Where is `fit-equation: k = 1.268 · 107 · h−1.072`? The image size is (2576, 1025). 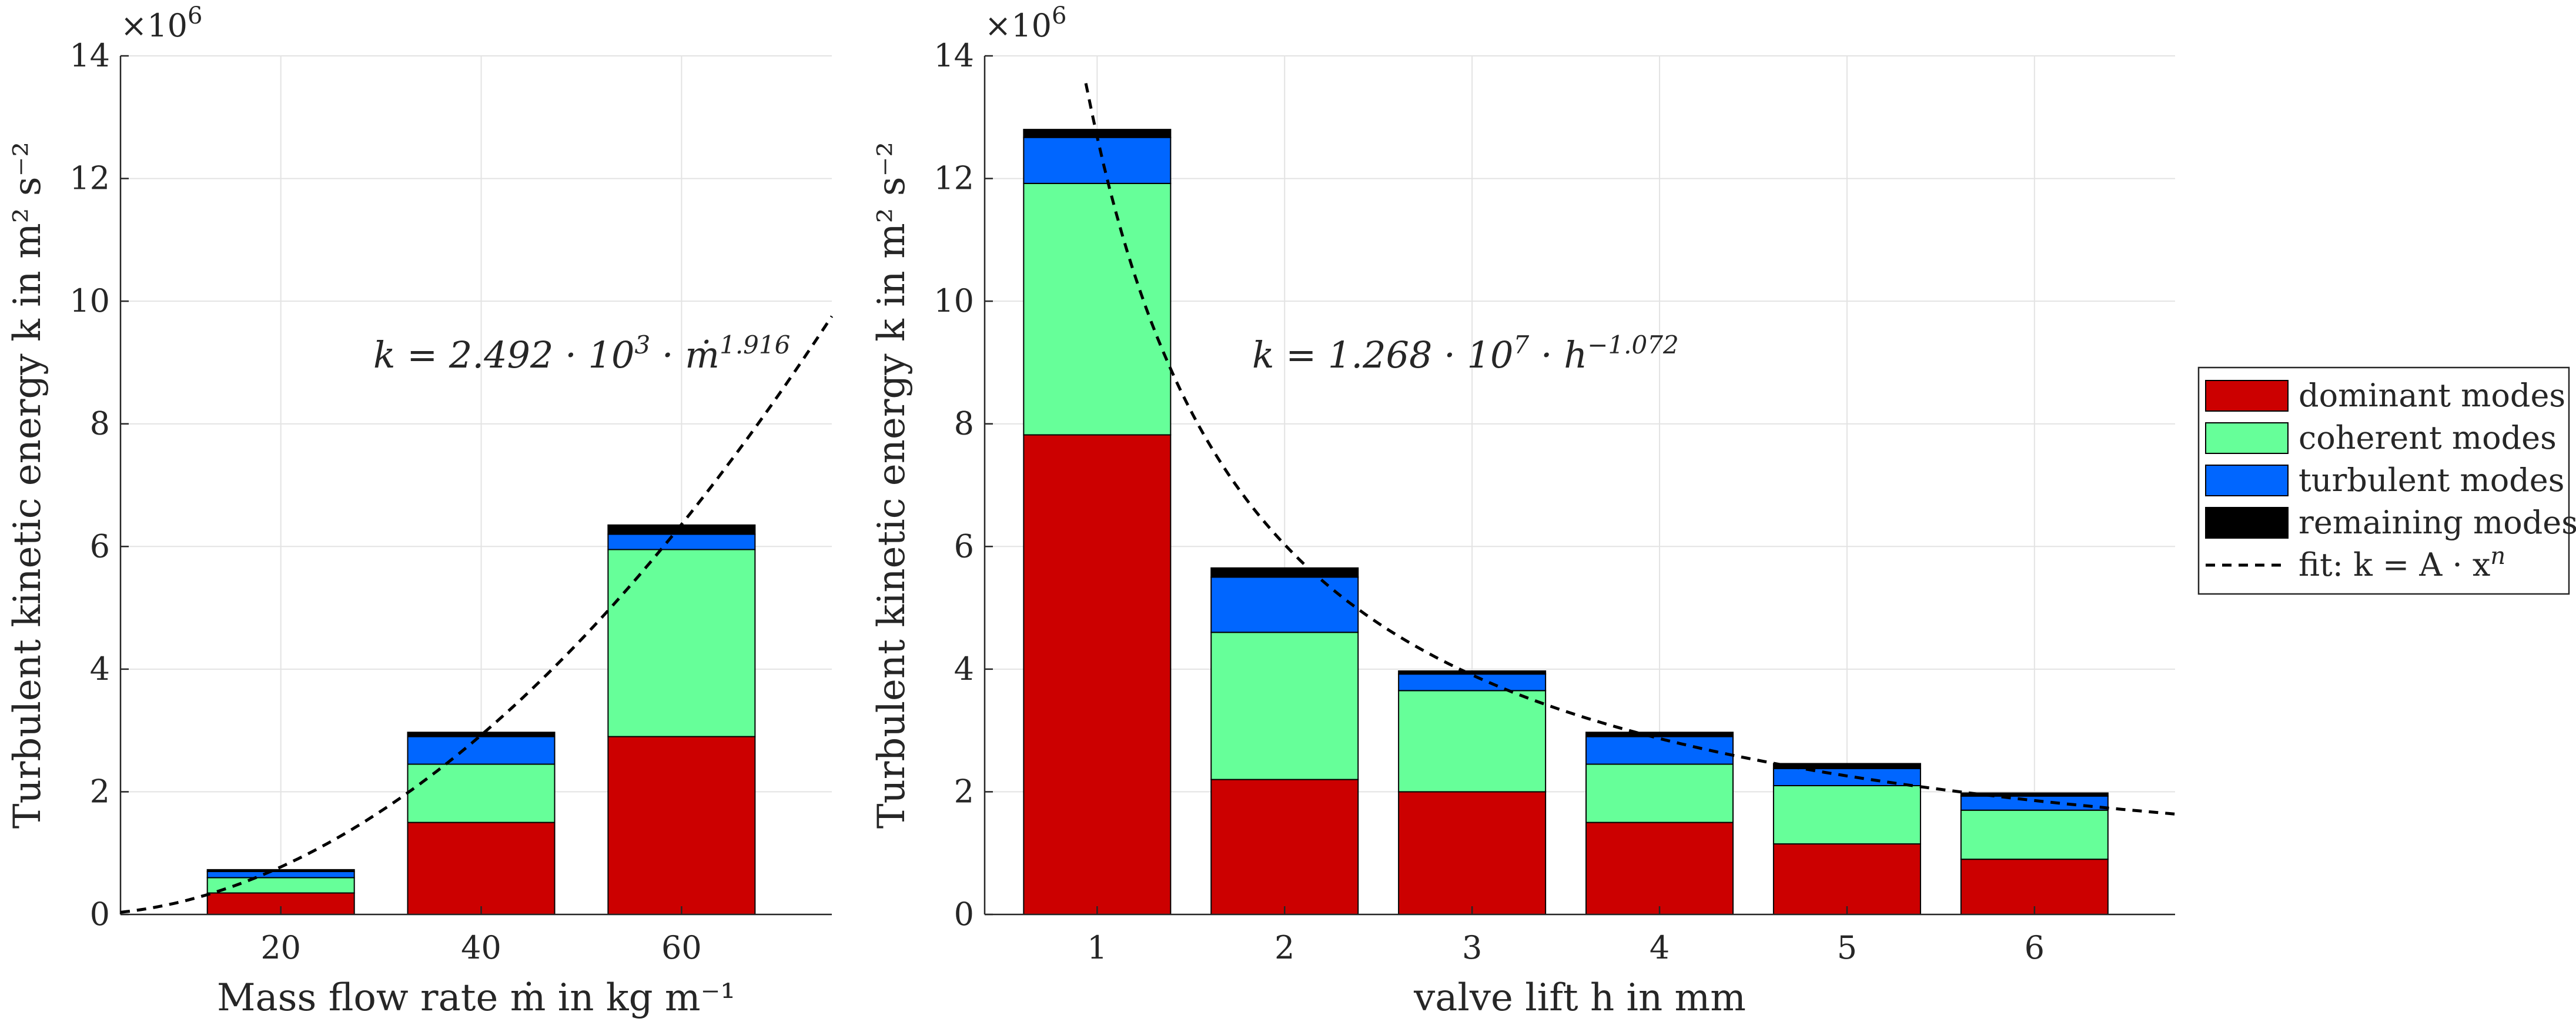 fit-equation: k = 1.268 · 107 · h−1.072 is located at coordinates (1465, 353).